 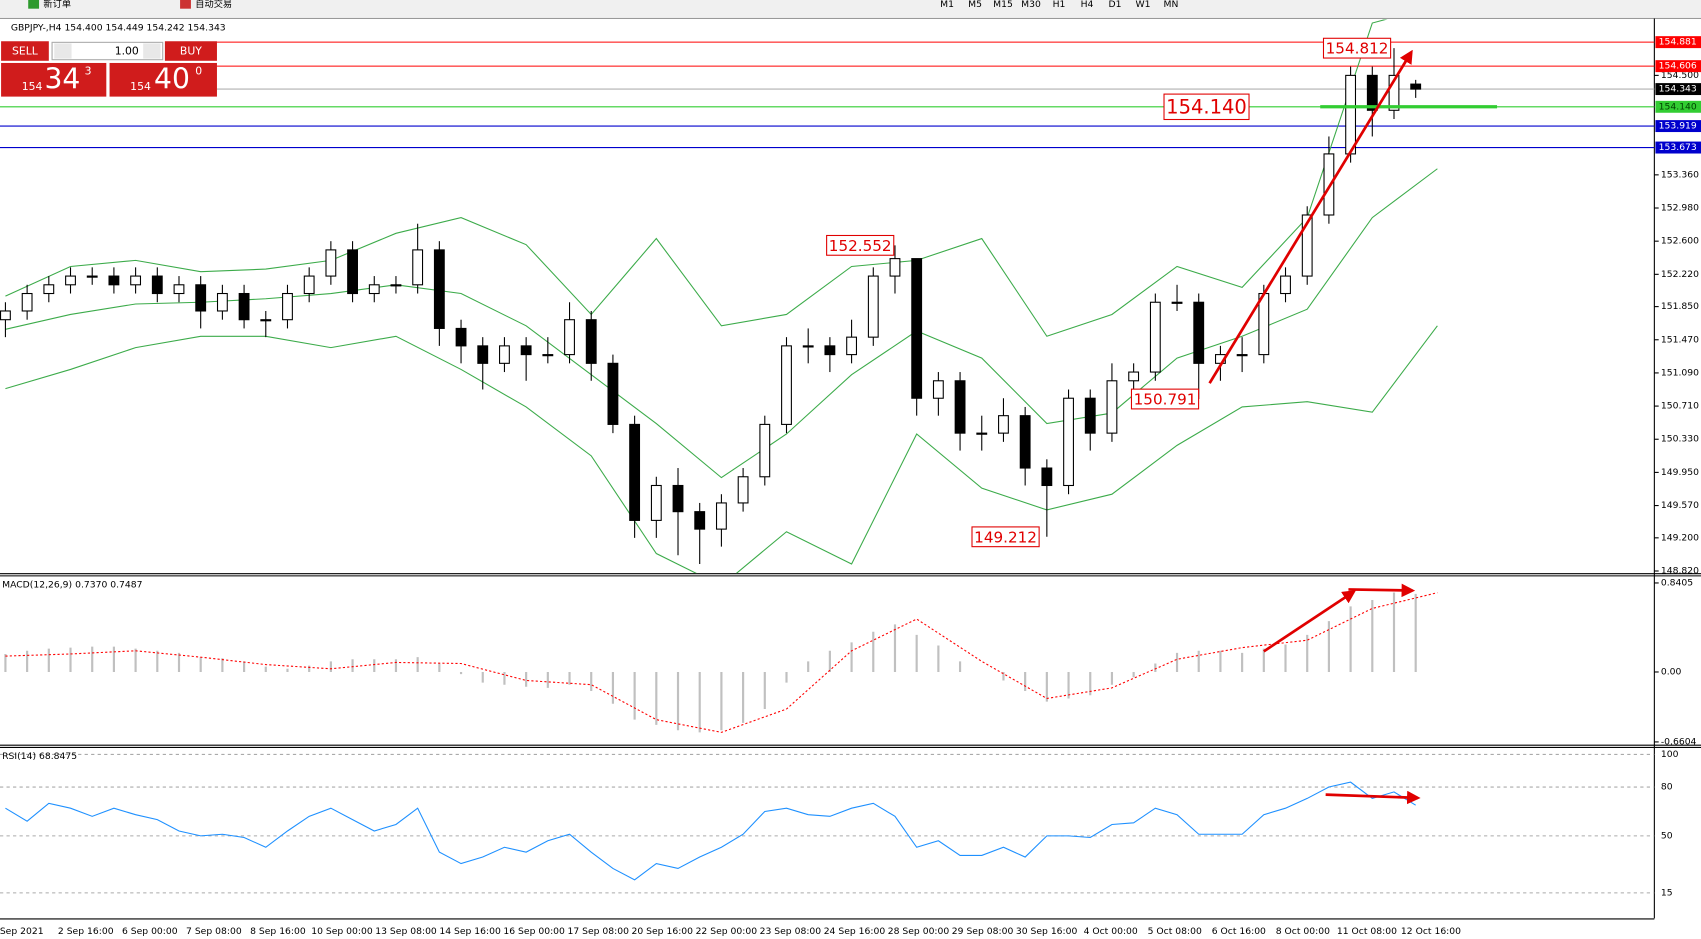 I want to click on y-tick-label: 152.220, so click(x=1680, y=274).